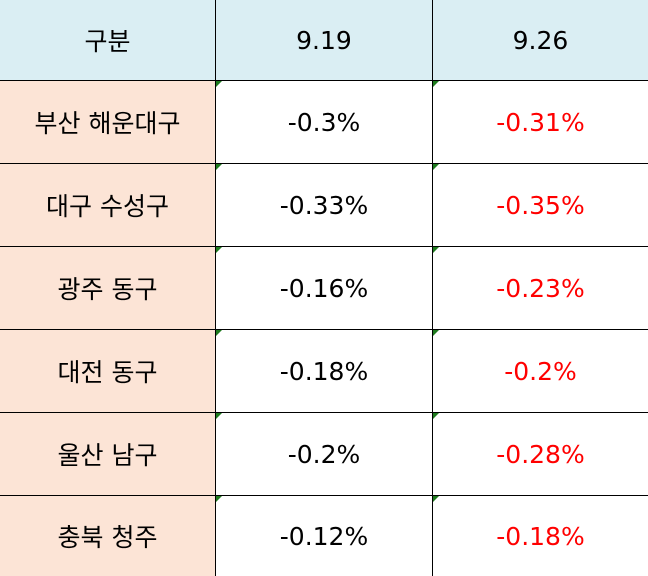 The image size is (648, 576). Describe the element at coordinates (108, 454) in the screenshot. I see `region-cell: 울산 남구` at that location.